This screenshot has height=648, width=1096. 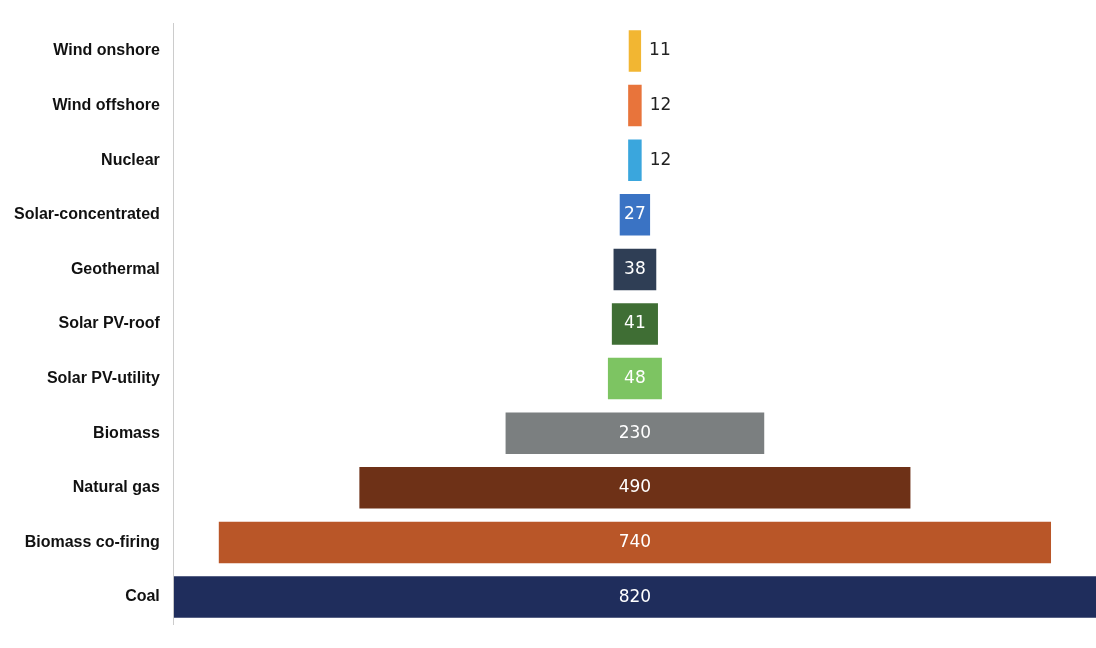 What do you see at coordinates (635, 377) in the screenshot?
I see `data-label: 48` at bounding box center [635, 377].